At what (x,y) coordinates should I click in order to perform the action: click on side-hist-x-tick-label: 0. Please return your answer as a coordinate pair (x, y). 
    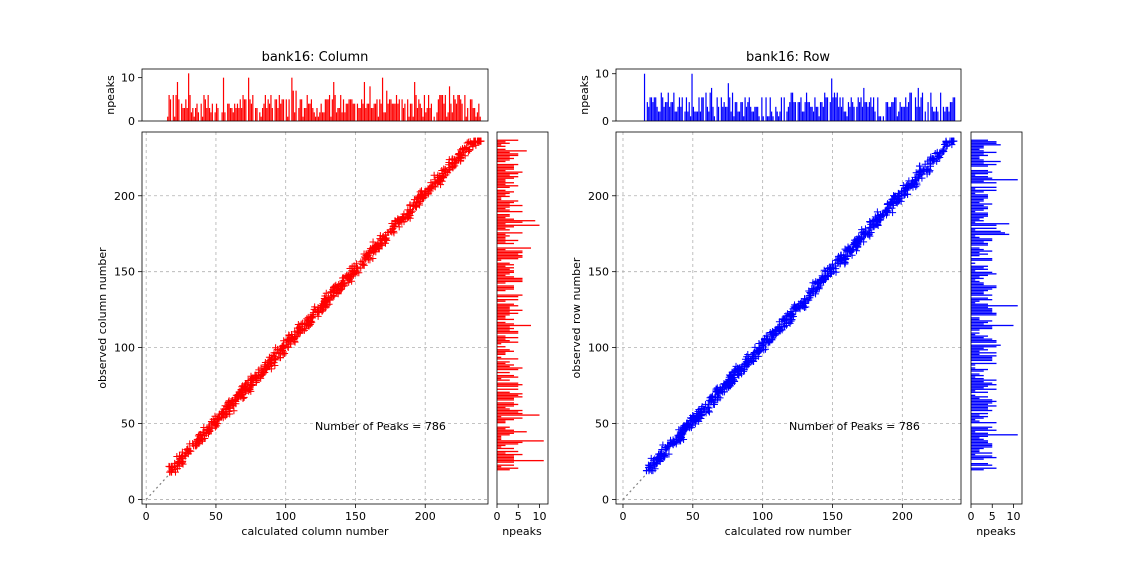
    Looking at the image, I should click on (971, 516).